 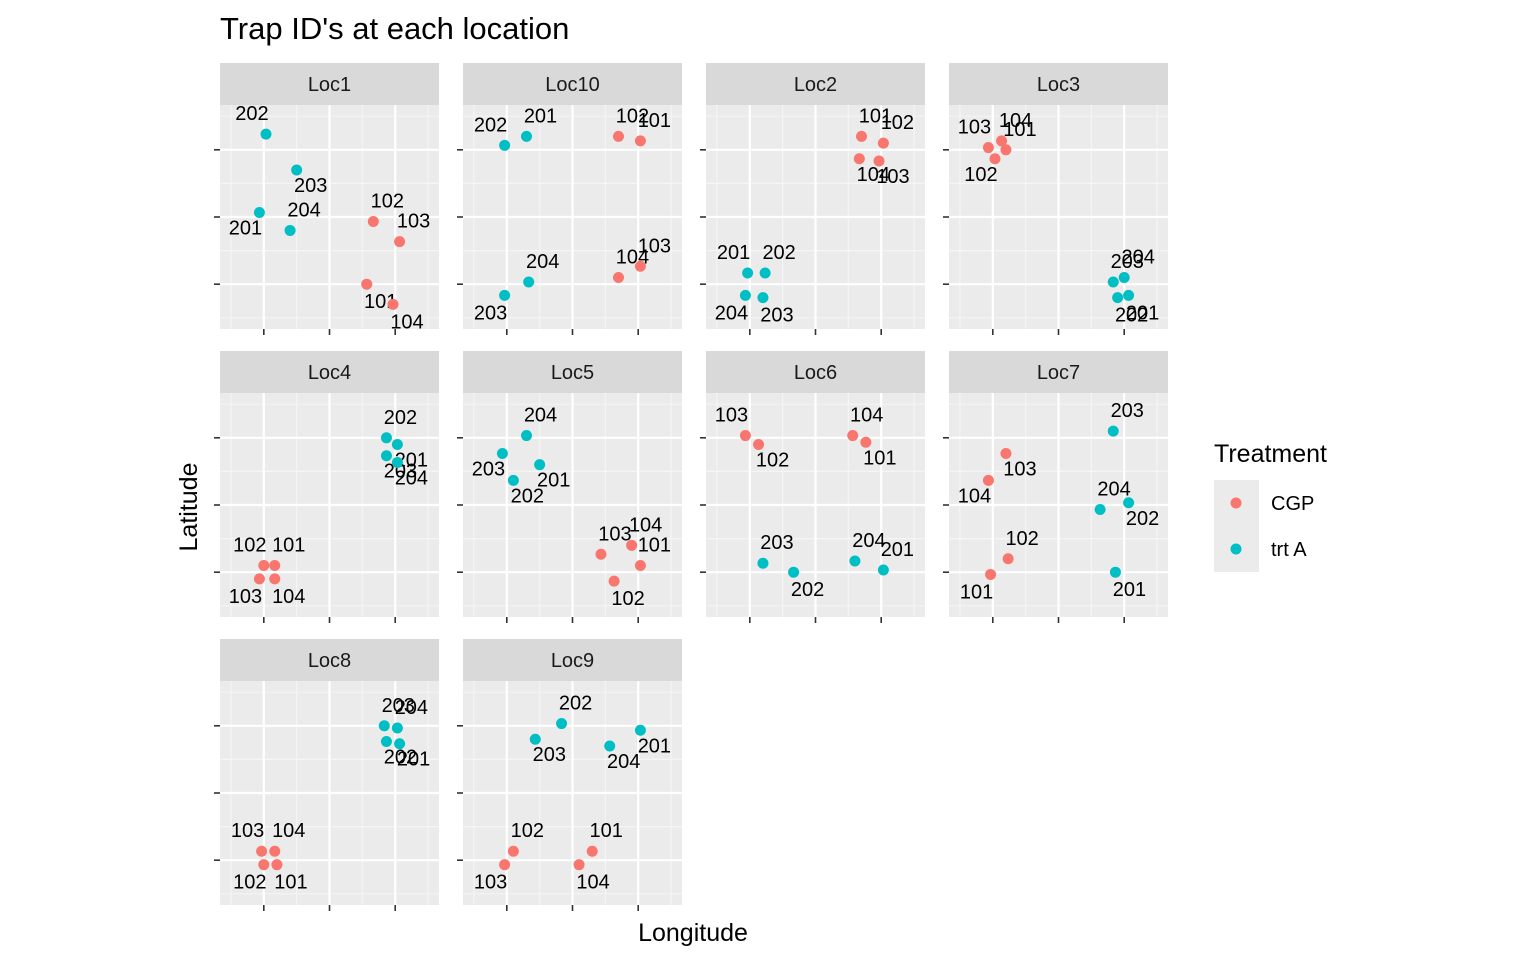 What do you see at coordinates (815, 85) in the screenshot?
I see `facet-strip-label: Loc2` at bounding box center [815, 85].